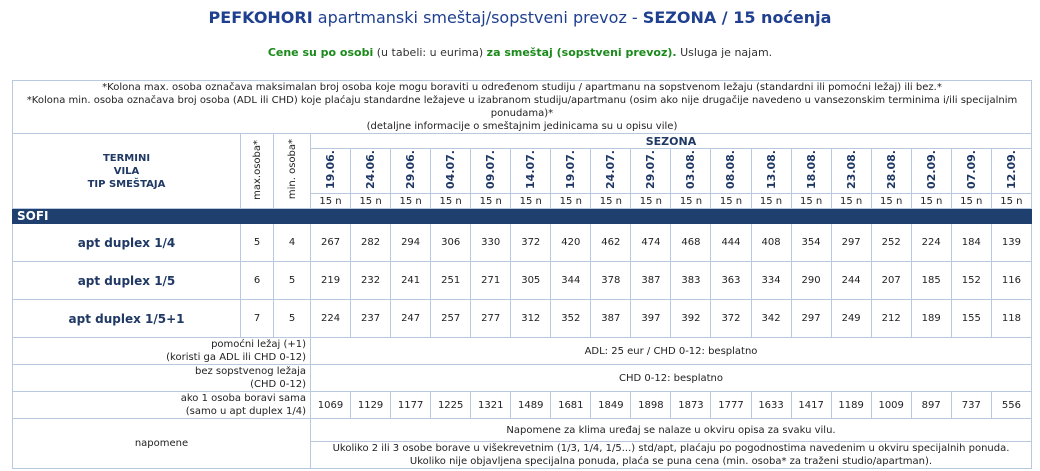 Image resolution: width=1040 pixels, height=471 pixels. I want to click on single-price: 1177, so click(411, 405).